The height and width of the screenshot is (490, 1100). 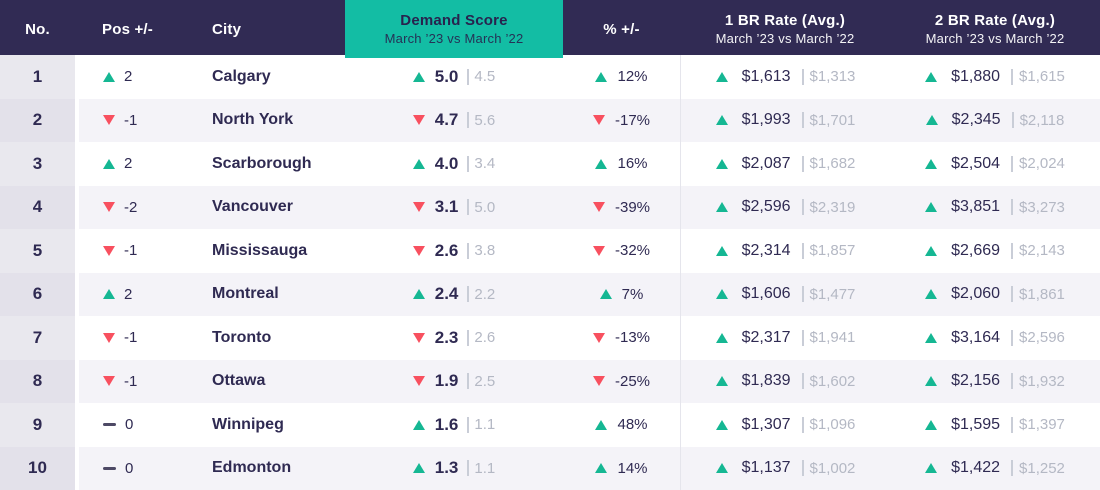 What do you see at coordinates (446, 207) in the screenshot?
I see `demand-score-current: 3.1` at bounding box center [446, 207].